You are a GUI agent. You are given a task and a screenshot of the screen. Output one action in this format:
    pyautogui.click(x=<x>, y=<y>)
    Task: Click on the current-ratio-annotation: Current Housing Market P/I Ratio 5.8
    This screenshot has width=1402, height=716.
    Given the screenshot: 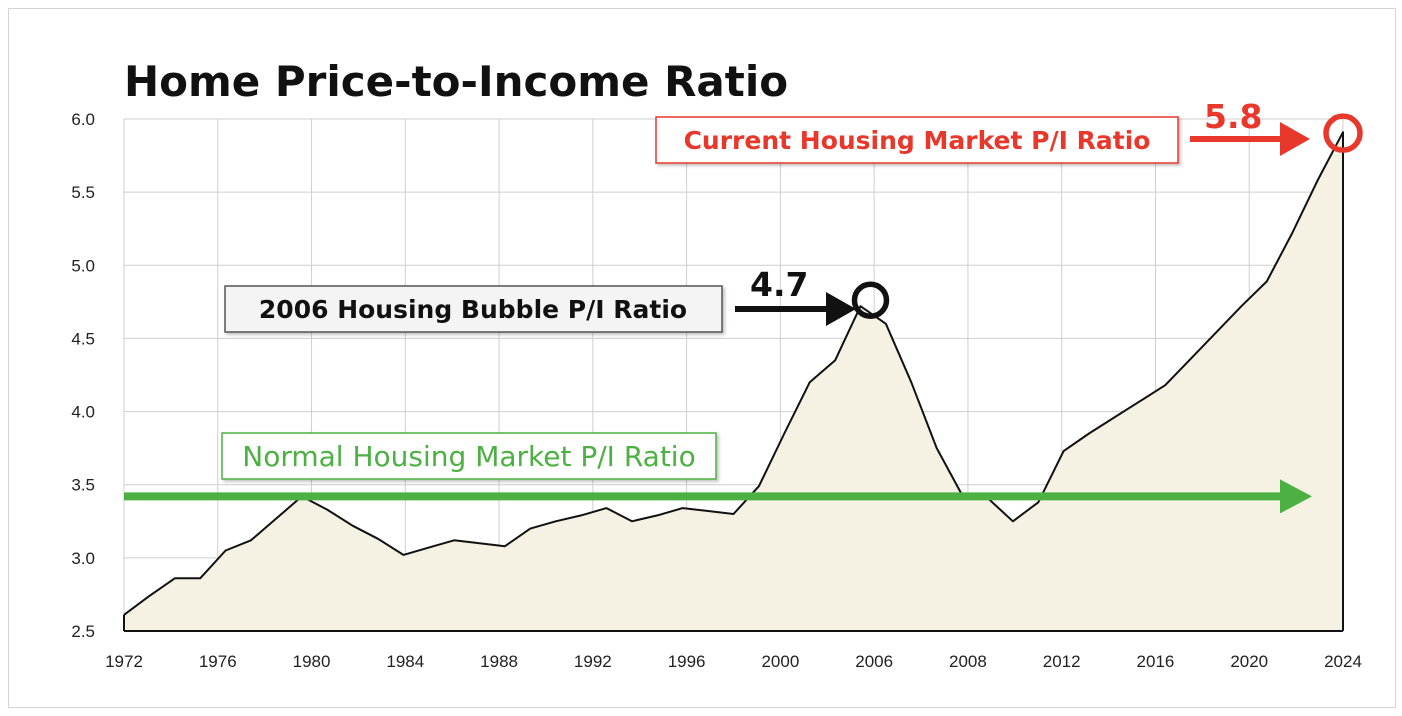 What is the action you would take?
    pyautogui.click(x=1009, y=130)
    